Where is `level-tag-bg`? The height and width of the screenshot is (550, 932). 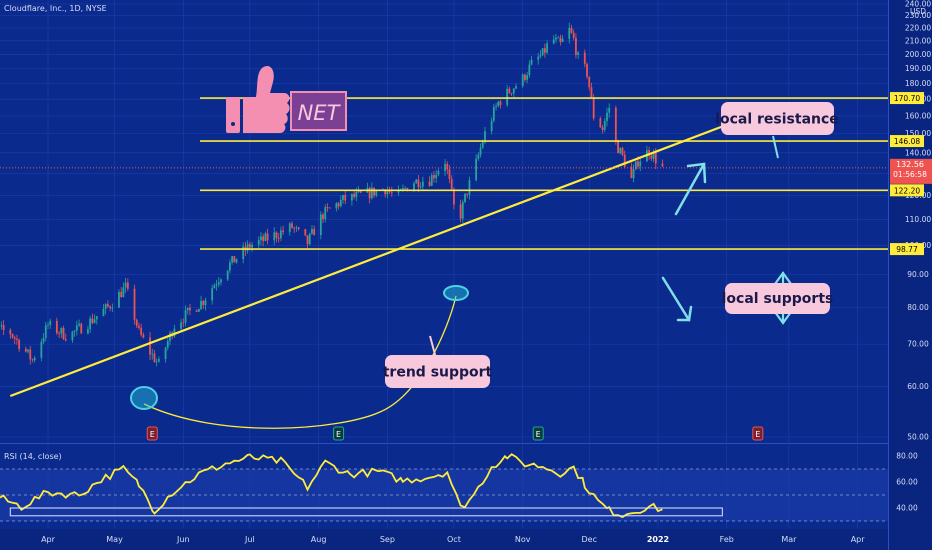
level-tag-bg is located at coordinates (907, 98).